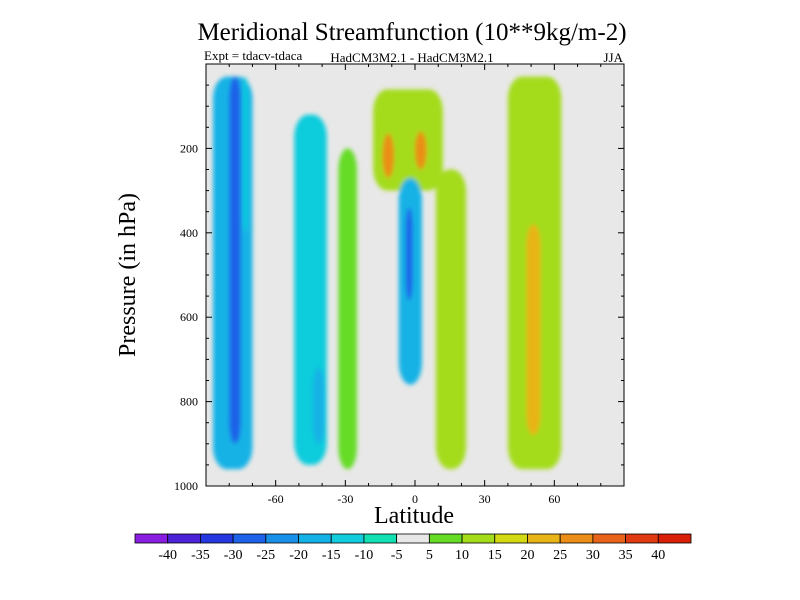 This screenshot has height=600, width=800. I want to click on contour-region-pos-hadley-upper, so click(408, 140).